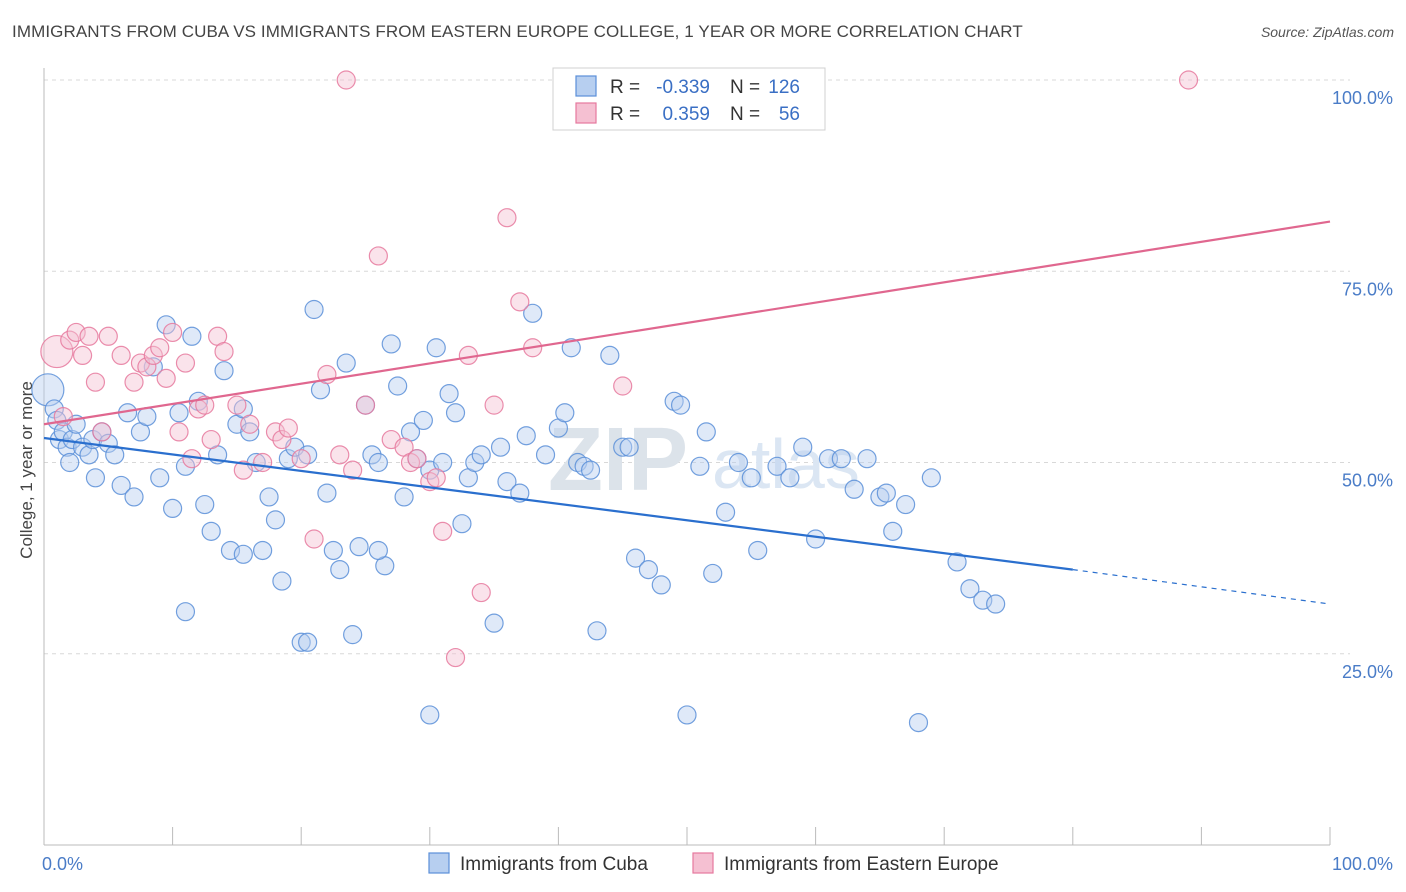  I want to click on stats-legend-frame, so click(689, 99).